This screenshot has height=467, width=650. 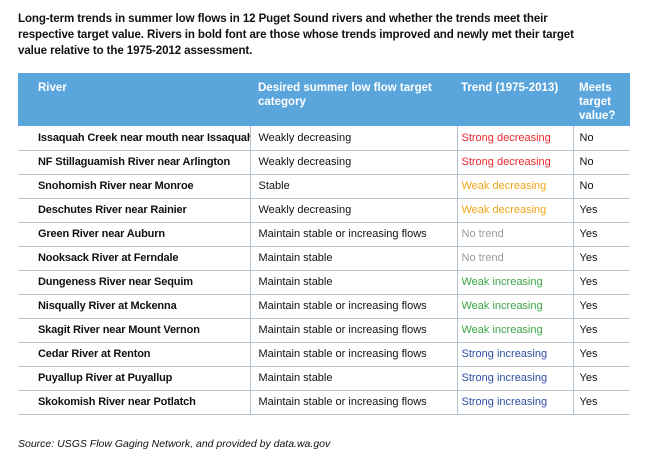 I want to click on river-name-cell: Nisqually River at Mckenna, so click(x=134, y=306).